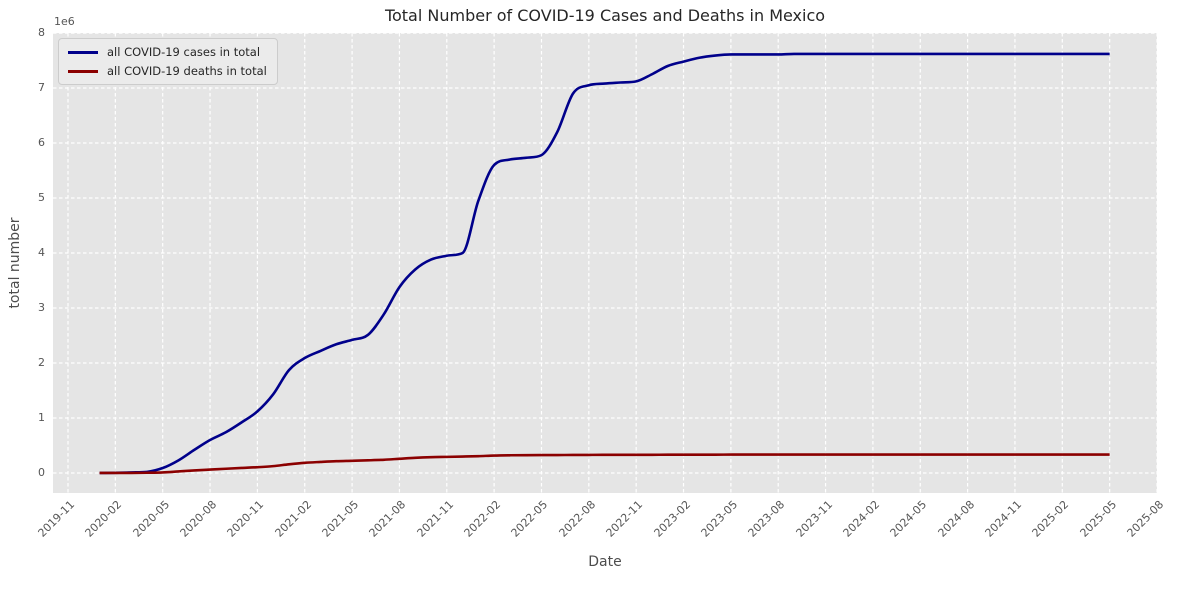 The image size is (1189, 590). I want to click on x-tick-label: 2022-05, so click(529, 519).